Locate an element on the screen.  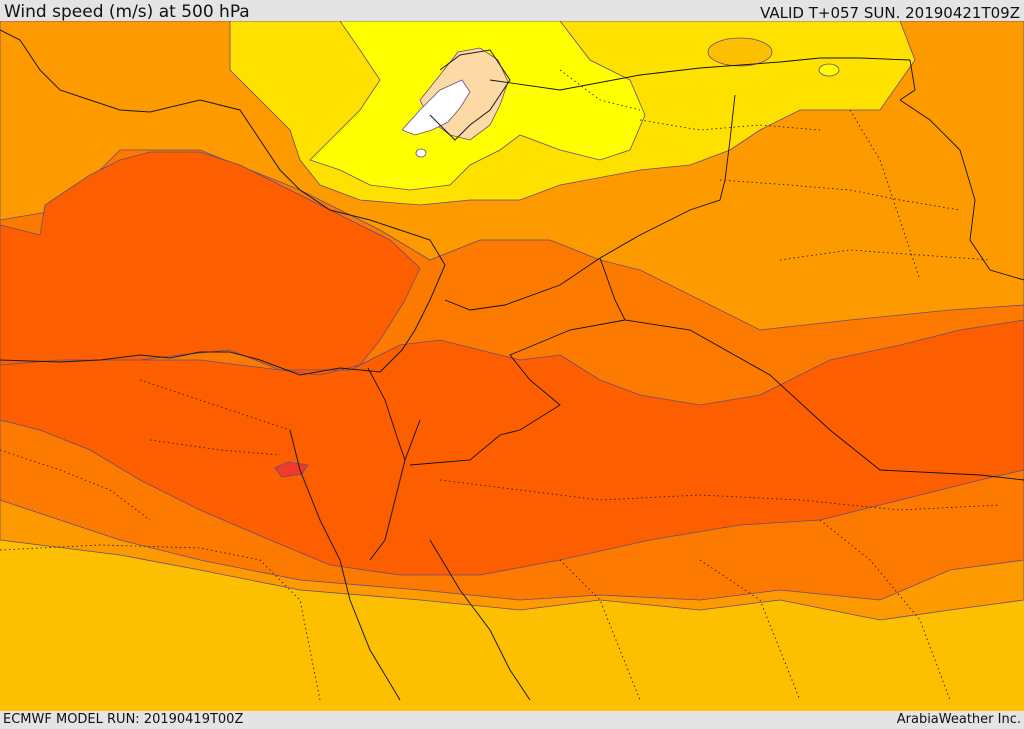
credit-label: ArabiaWeather Inc. is located at coordinates (958, 719).